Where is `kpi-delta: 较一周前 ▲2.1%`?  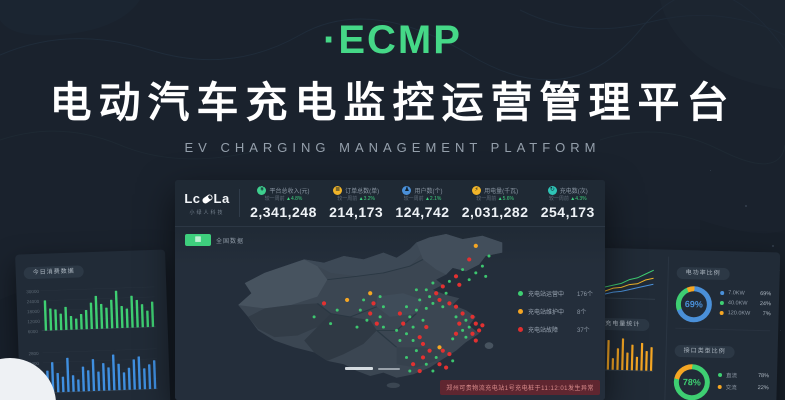
kpi-delta: 较一周前 ▲2.1% is located at coordinates (422, 199).